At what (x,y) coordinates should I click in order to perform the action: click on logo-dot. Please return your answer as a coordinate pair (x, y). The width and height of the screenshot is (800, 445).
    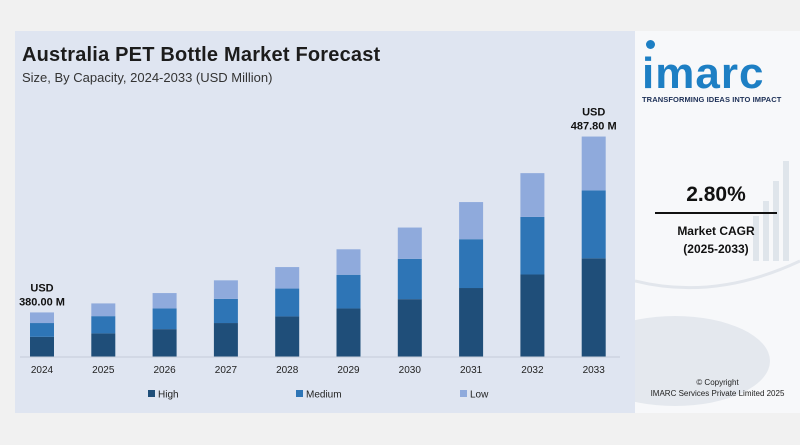
    Looking at the image, I should click on (650, 44).